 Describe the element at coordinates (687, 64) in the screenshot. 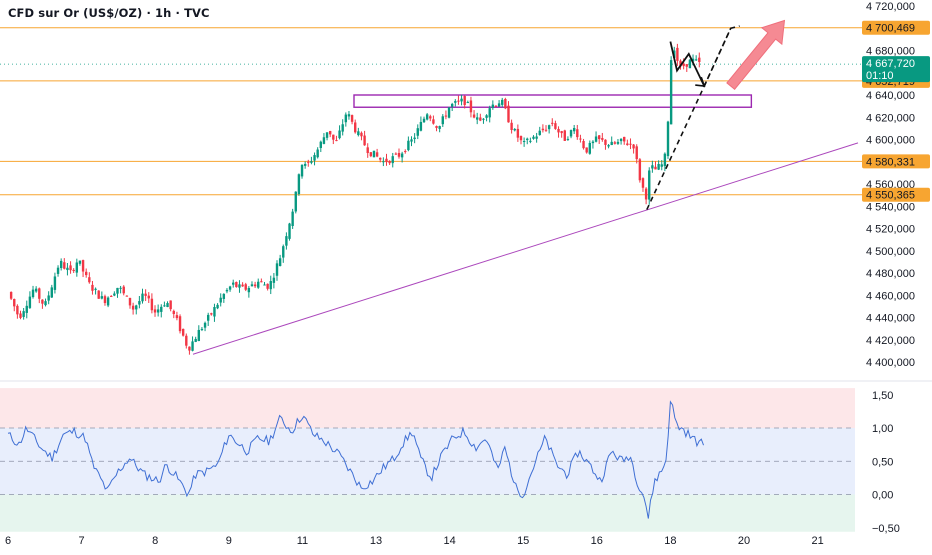

I see `projection-zigzag` at that location.